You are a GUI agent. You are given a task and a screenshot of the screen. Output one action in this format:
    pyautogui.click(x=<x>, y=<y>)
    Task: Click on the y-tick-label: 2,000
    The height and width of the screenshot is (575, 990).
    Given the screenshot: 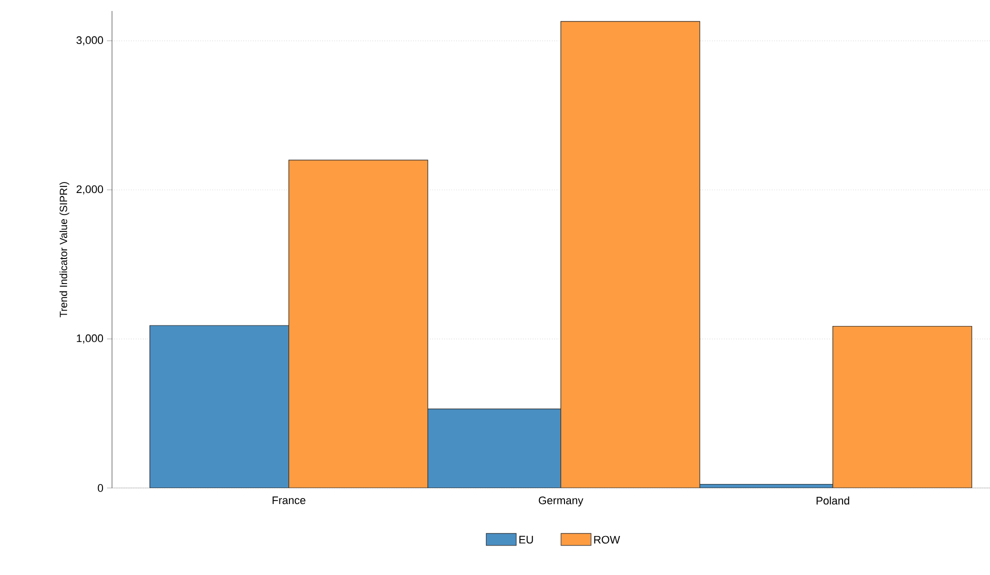 What is the action you would take?
    pyautogui.click(x=90, y=189)
    